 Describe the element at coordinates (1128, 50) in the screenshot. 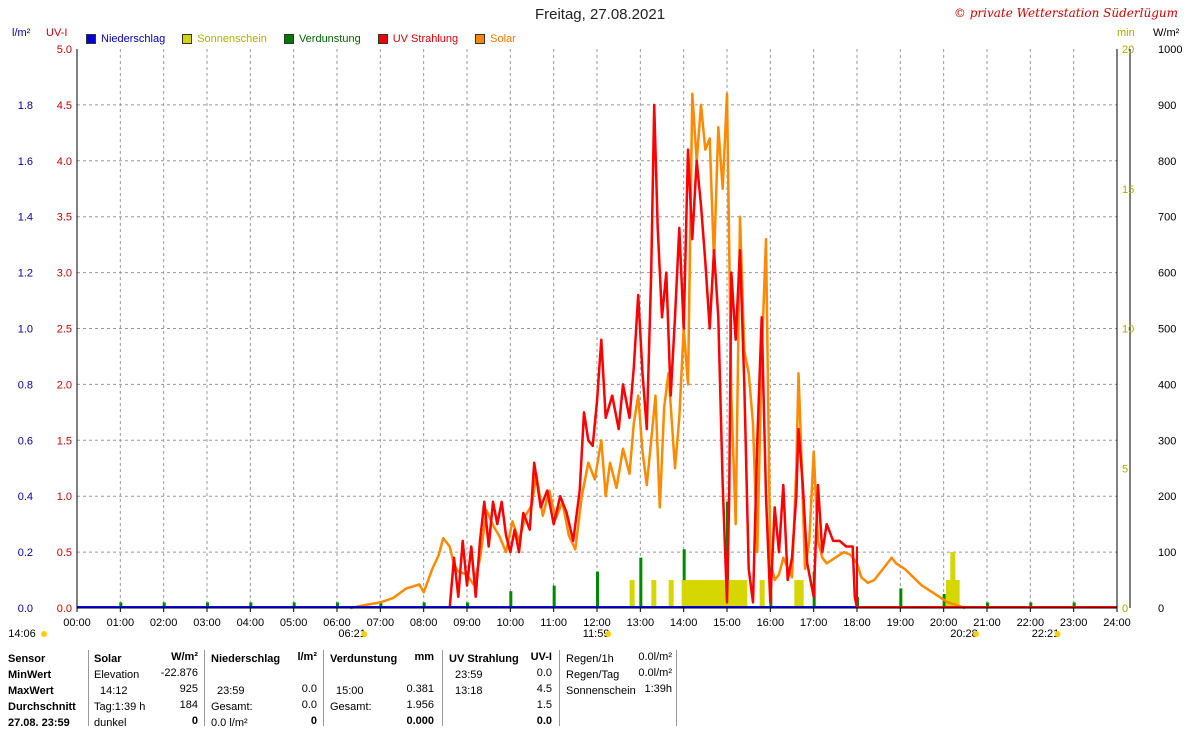

I see `minutes-tick-label: 20` at that location.